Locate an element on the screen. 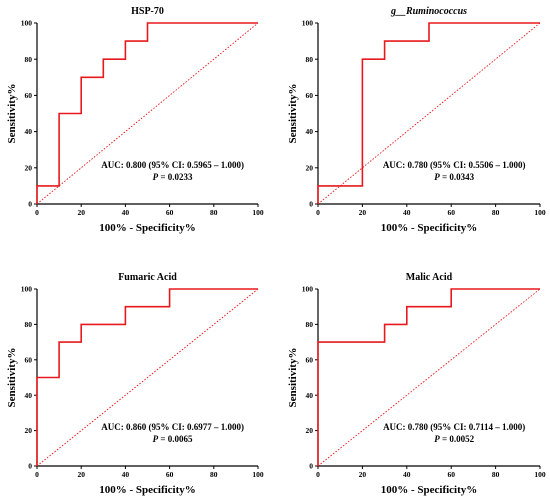 This screenshot has height=503, width=550. auc-annotation: AUC: 0.780 (95% CI: 0.5506 ‒ 1.000) is located at coordinates (454, 165).